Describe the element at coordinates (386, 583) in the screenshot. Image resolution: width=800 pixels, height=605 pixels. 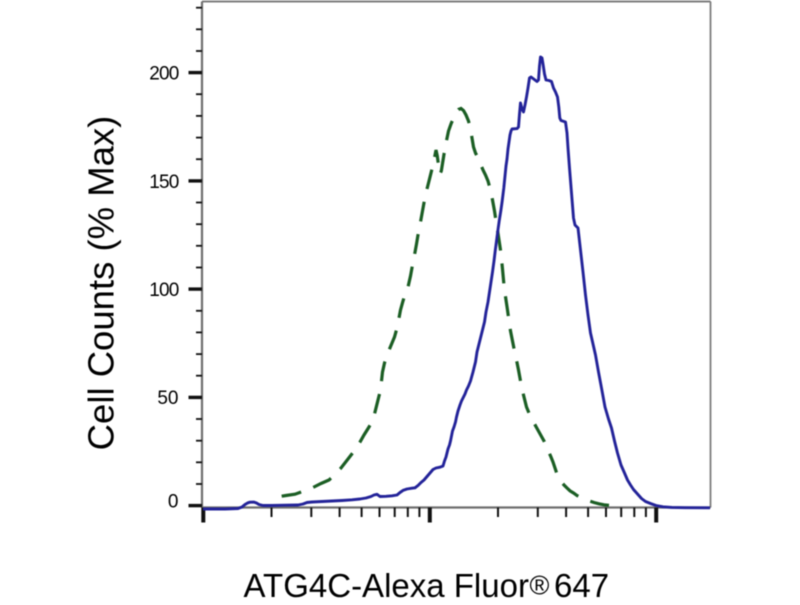
I see `svg-text: ATG4C-Alexa Fluor` at that location.